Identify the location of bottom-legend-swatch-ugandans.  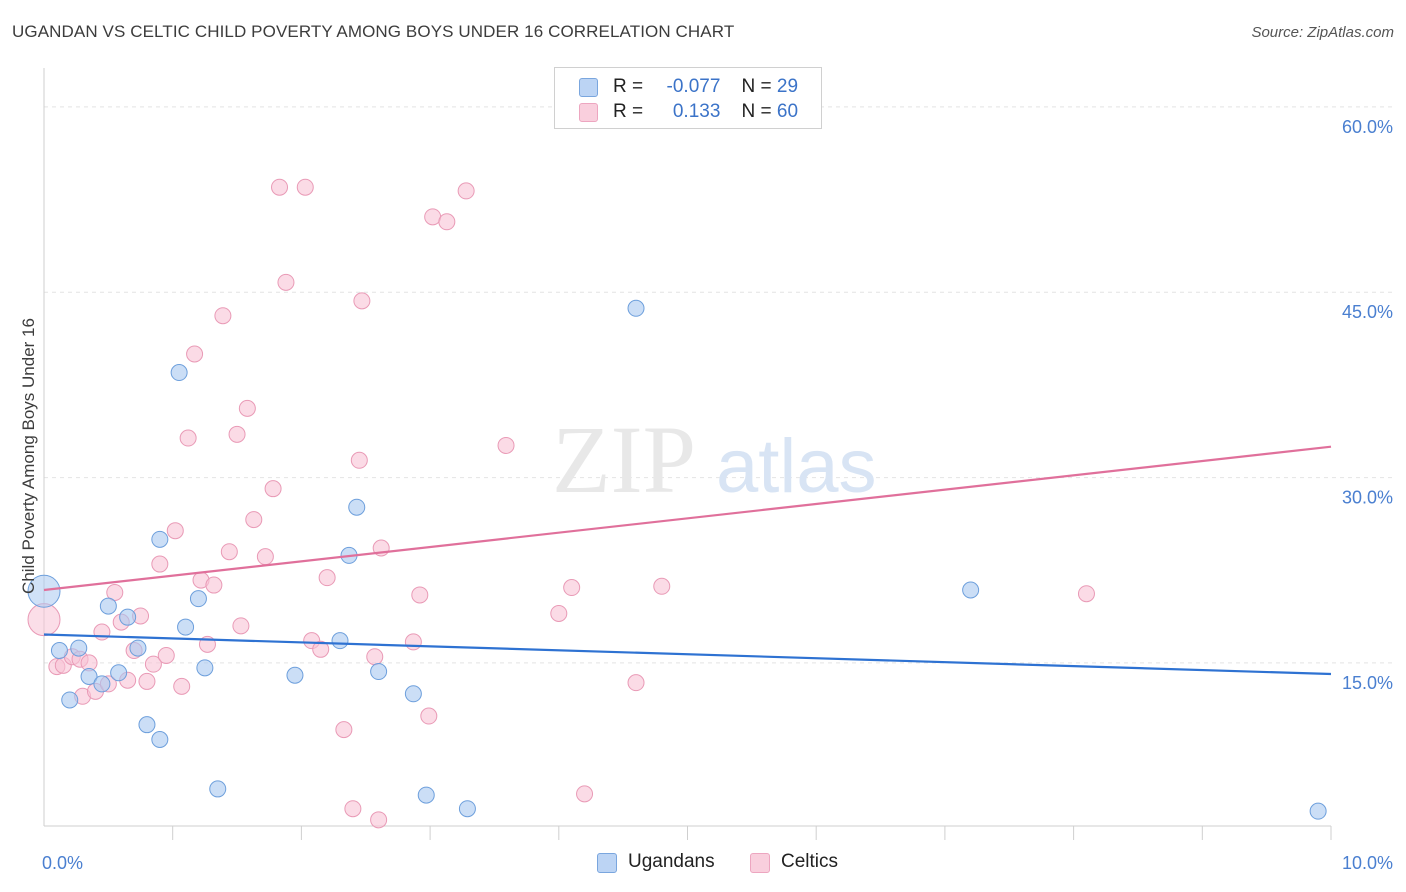
(607, 863).